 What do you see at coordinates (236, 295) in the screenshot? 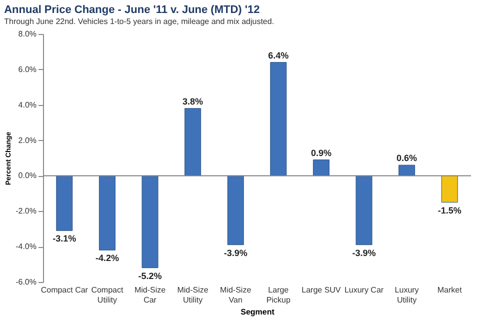
I see `x-tick-label: Mid-Size Van` at bounding box center [236, 295].